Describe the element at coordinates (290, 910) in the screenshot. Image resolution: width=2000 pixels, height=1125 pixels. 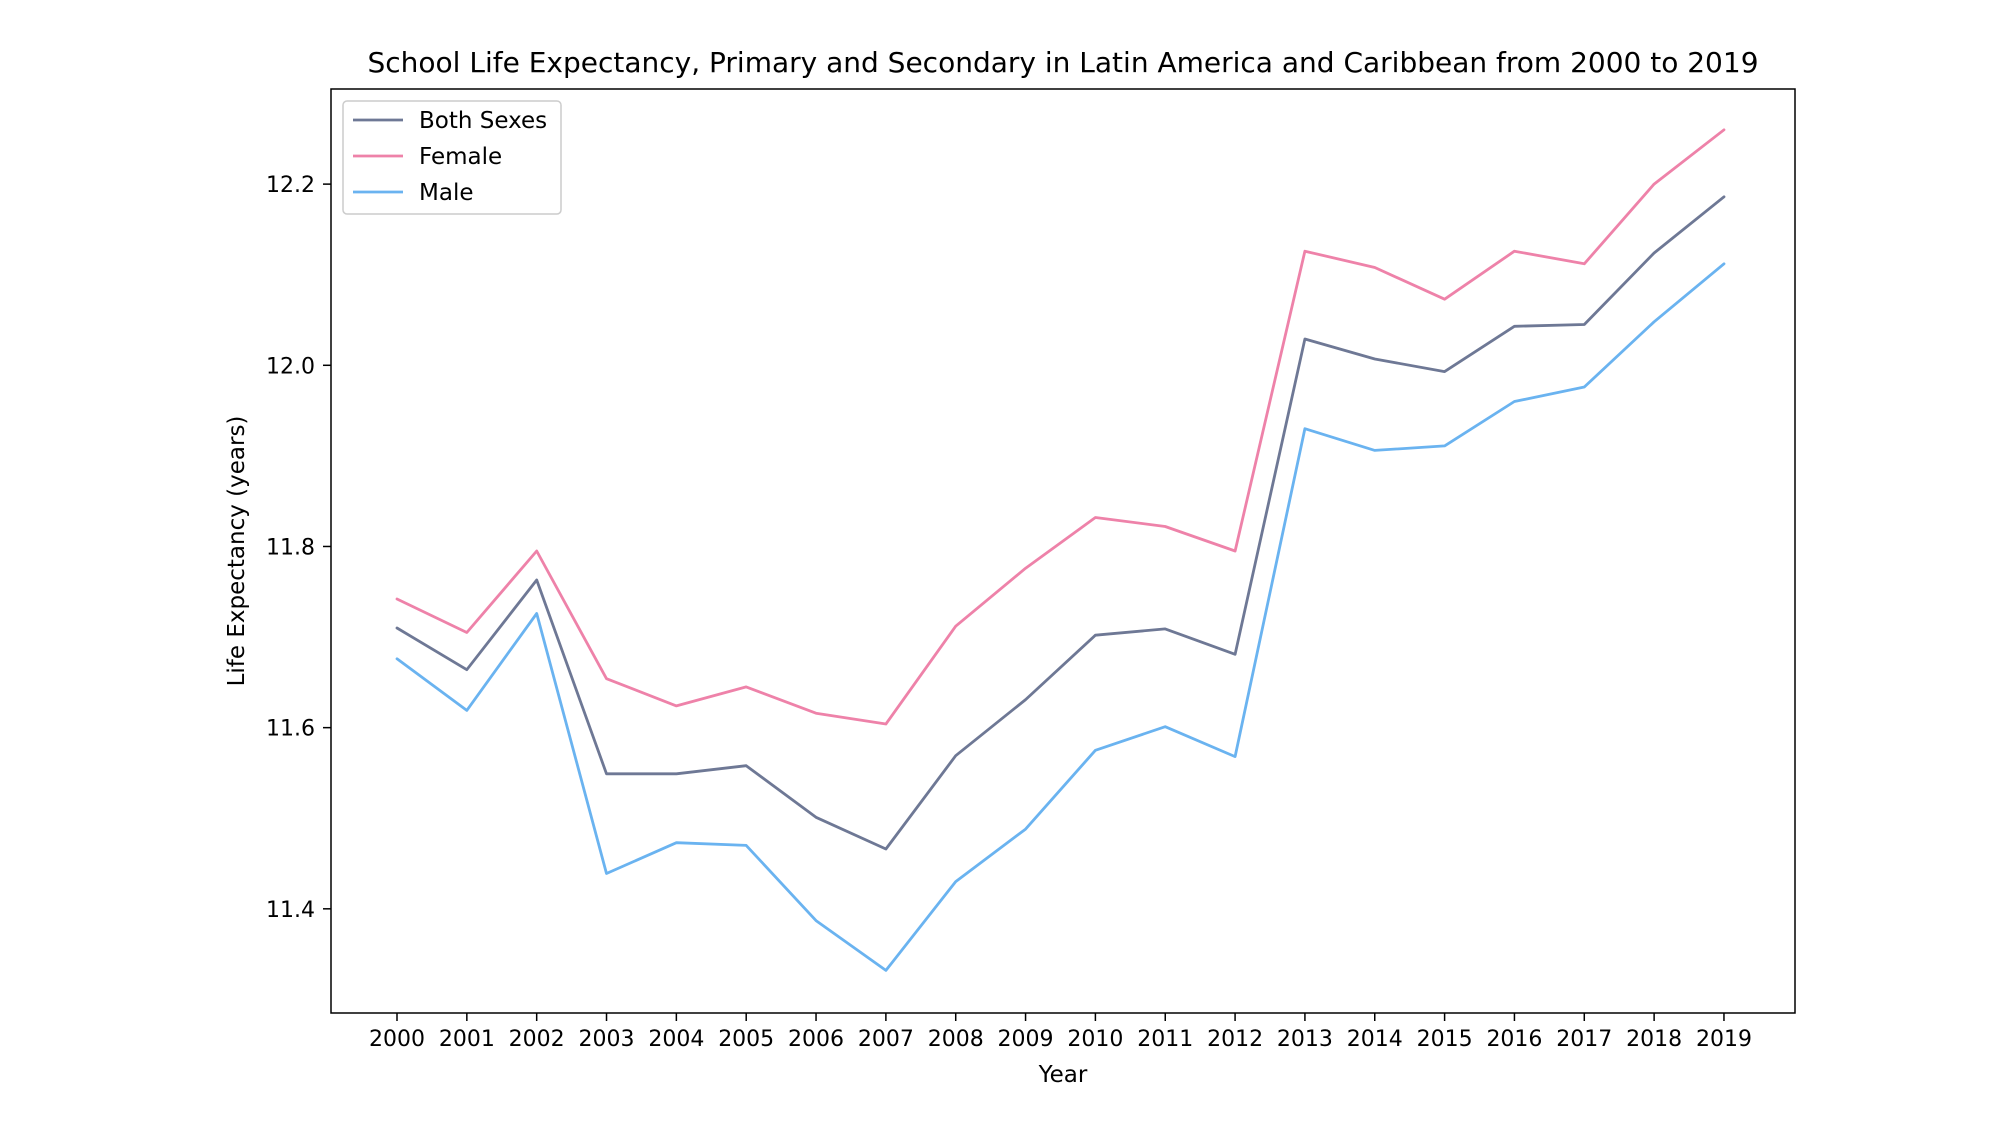
I see `y-tick-label: 11.4` at that location.